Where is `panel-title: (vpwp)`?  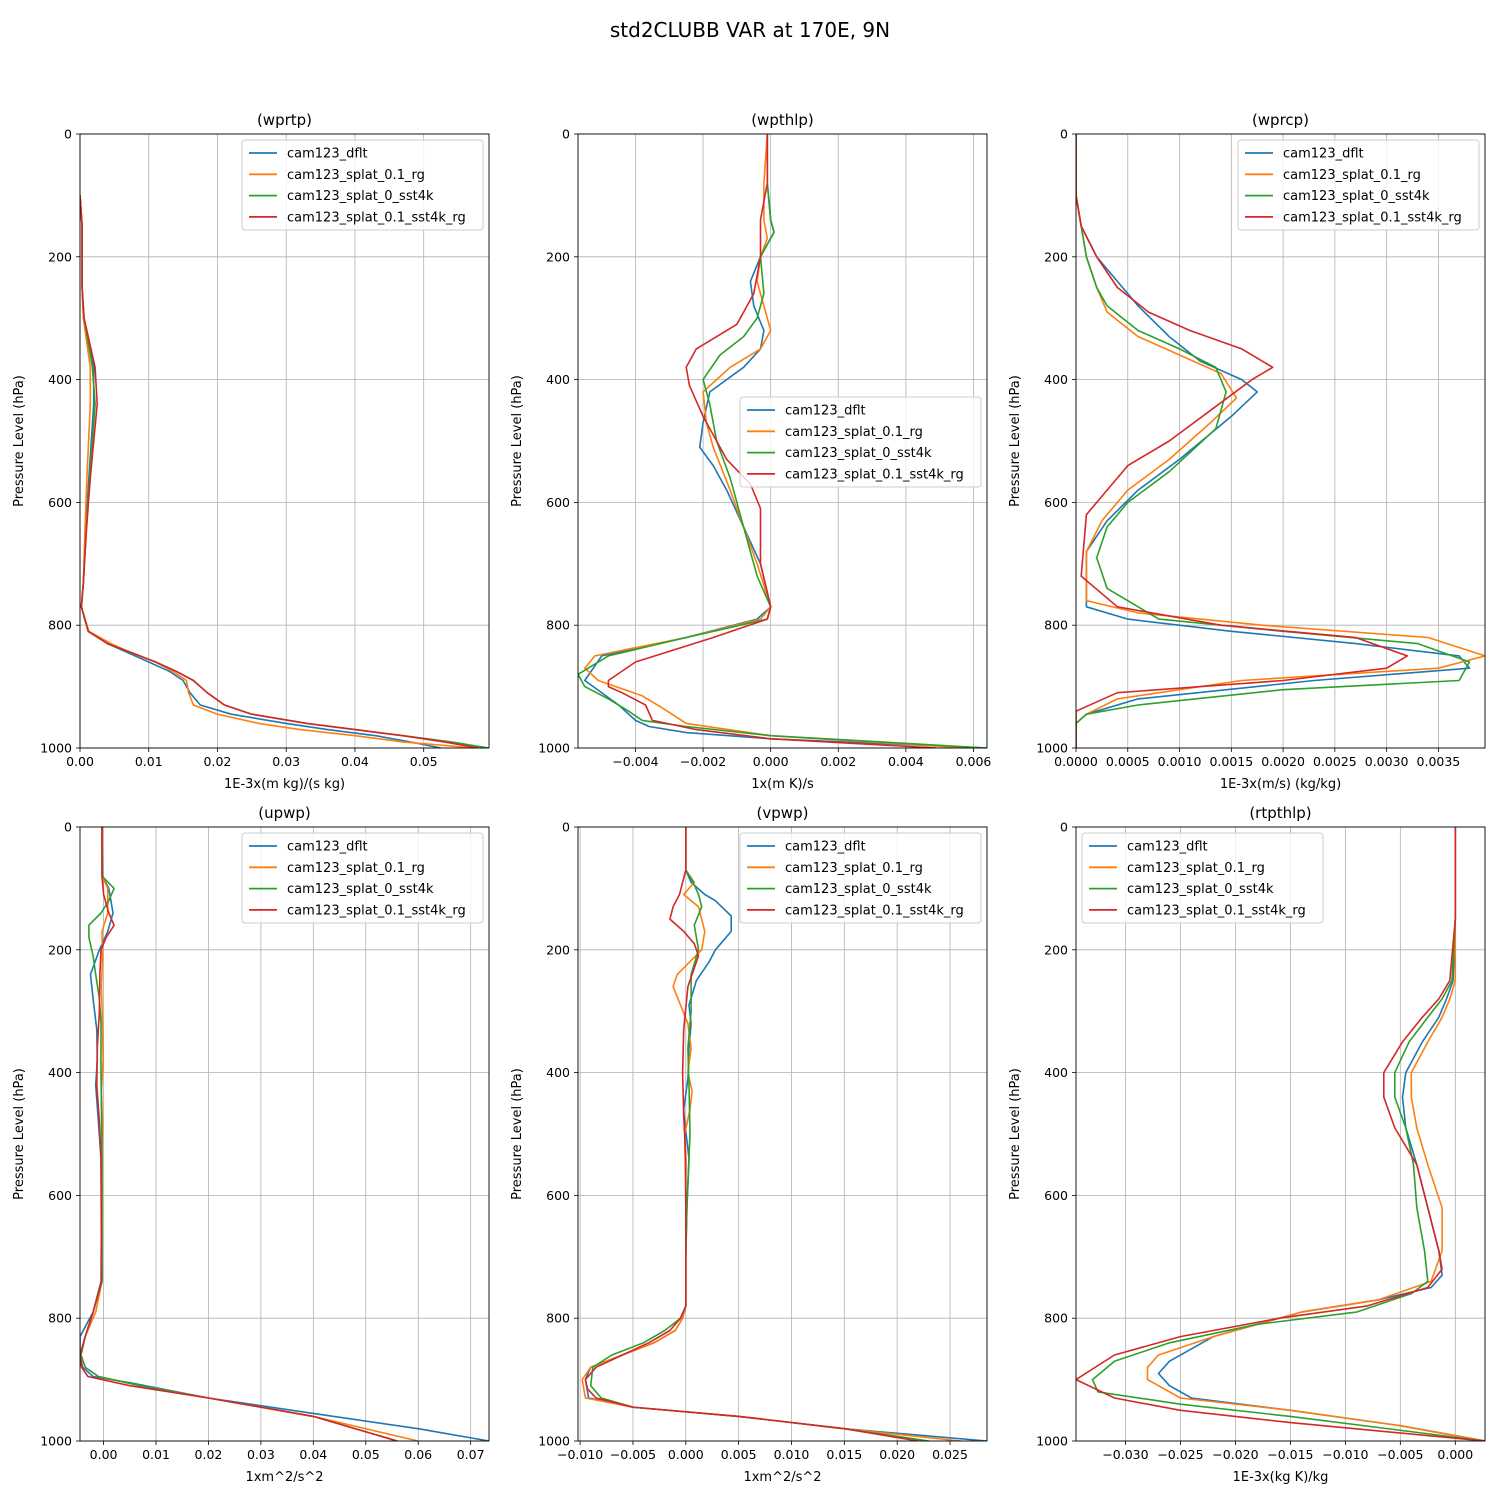
panel-title: (vpwp) is located at coordinates (783, 813).